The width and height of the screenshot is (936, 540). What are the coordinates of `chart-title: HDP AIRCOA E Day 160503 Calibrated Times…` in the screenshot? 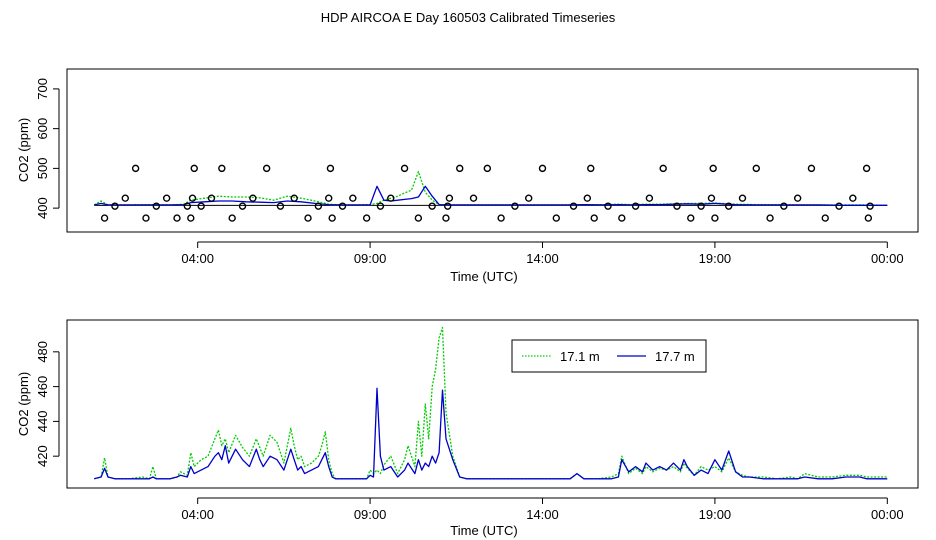 It's located at (468, 17).